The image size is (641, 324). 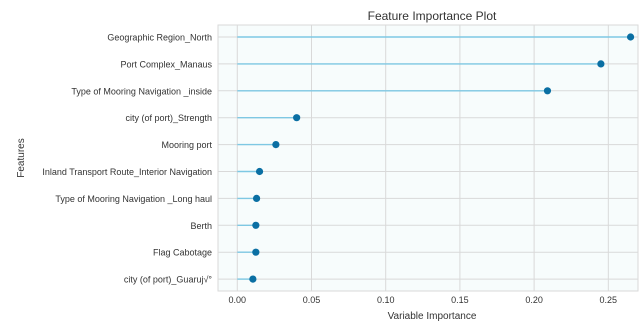 What do you see at coordinates (432, 316) in the screenshot?
I see `x-axis-label: Variable Importance` at bounding box center [432, 316].